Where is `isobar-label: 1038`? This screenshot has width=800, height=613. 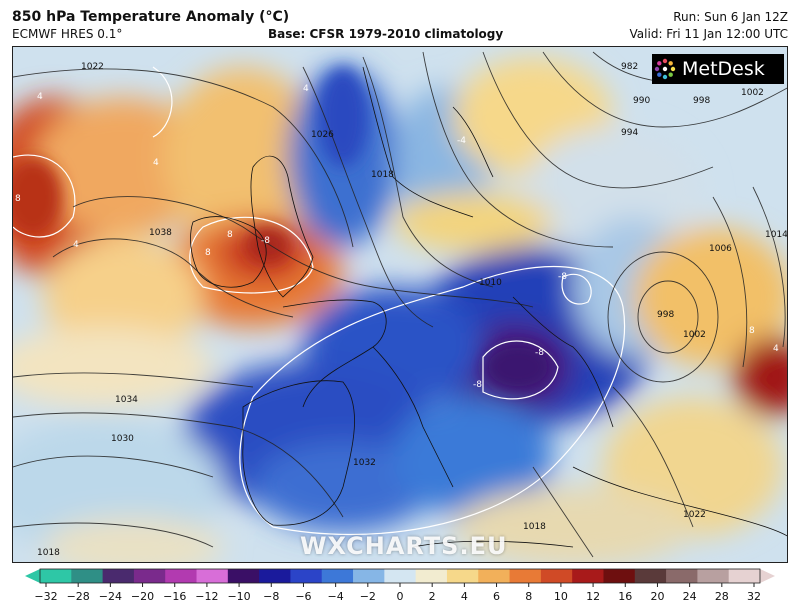 isobar-label: 1038 is located at coordinates (160, 233).